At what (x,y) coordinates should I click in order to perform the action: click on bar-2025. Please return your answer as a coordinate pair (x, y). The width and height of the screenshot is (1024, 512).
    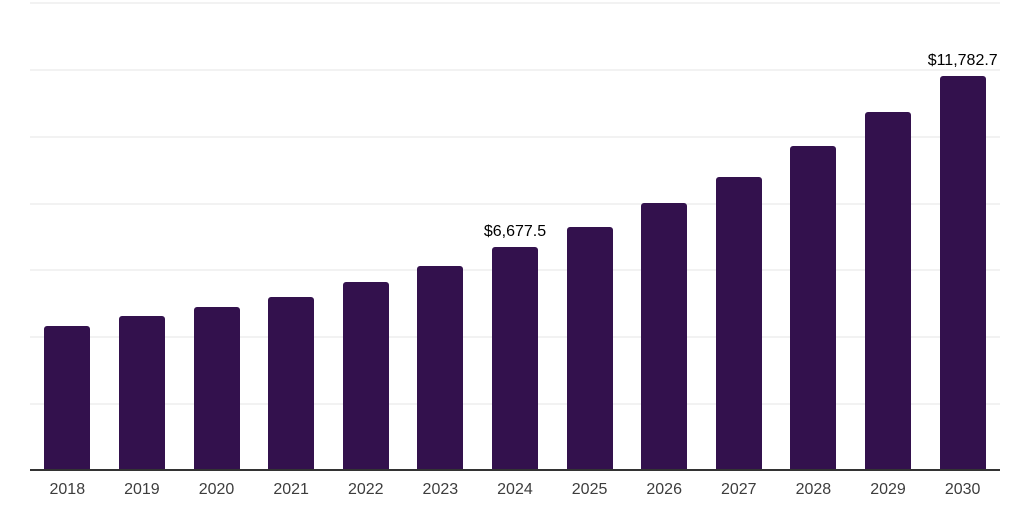
    Looking at the image, I should click on (589, 348).